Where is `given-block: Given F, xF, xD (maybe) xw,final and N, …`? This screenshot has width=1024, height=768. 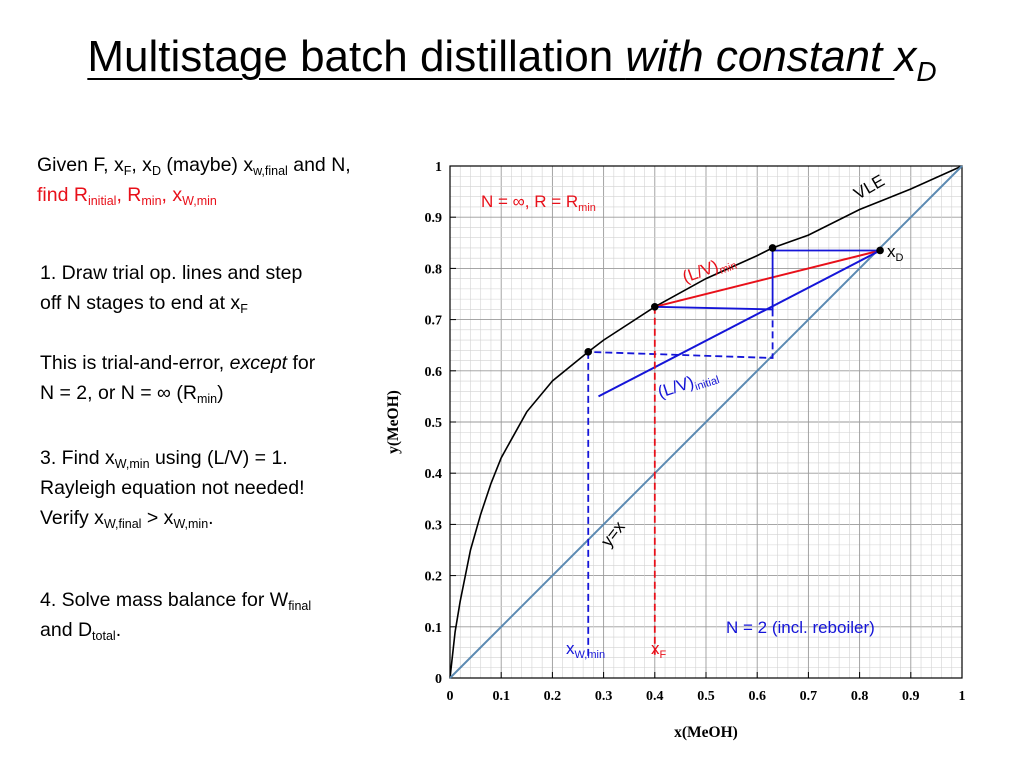
given-block: Given F, xF, xD (maybe) xw,final and N, … is located at coordinates (194, 180).